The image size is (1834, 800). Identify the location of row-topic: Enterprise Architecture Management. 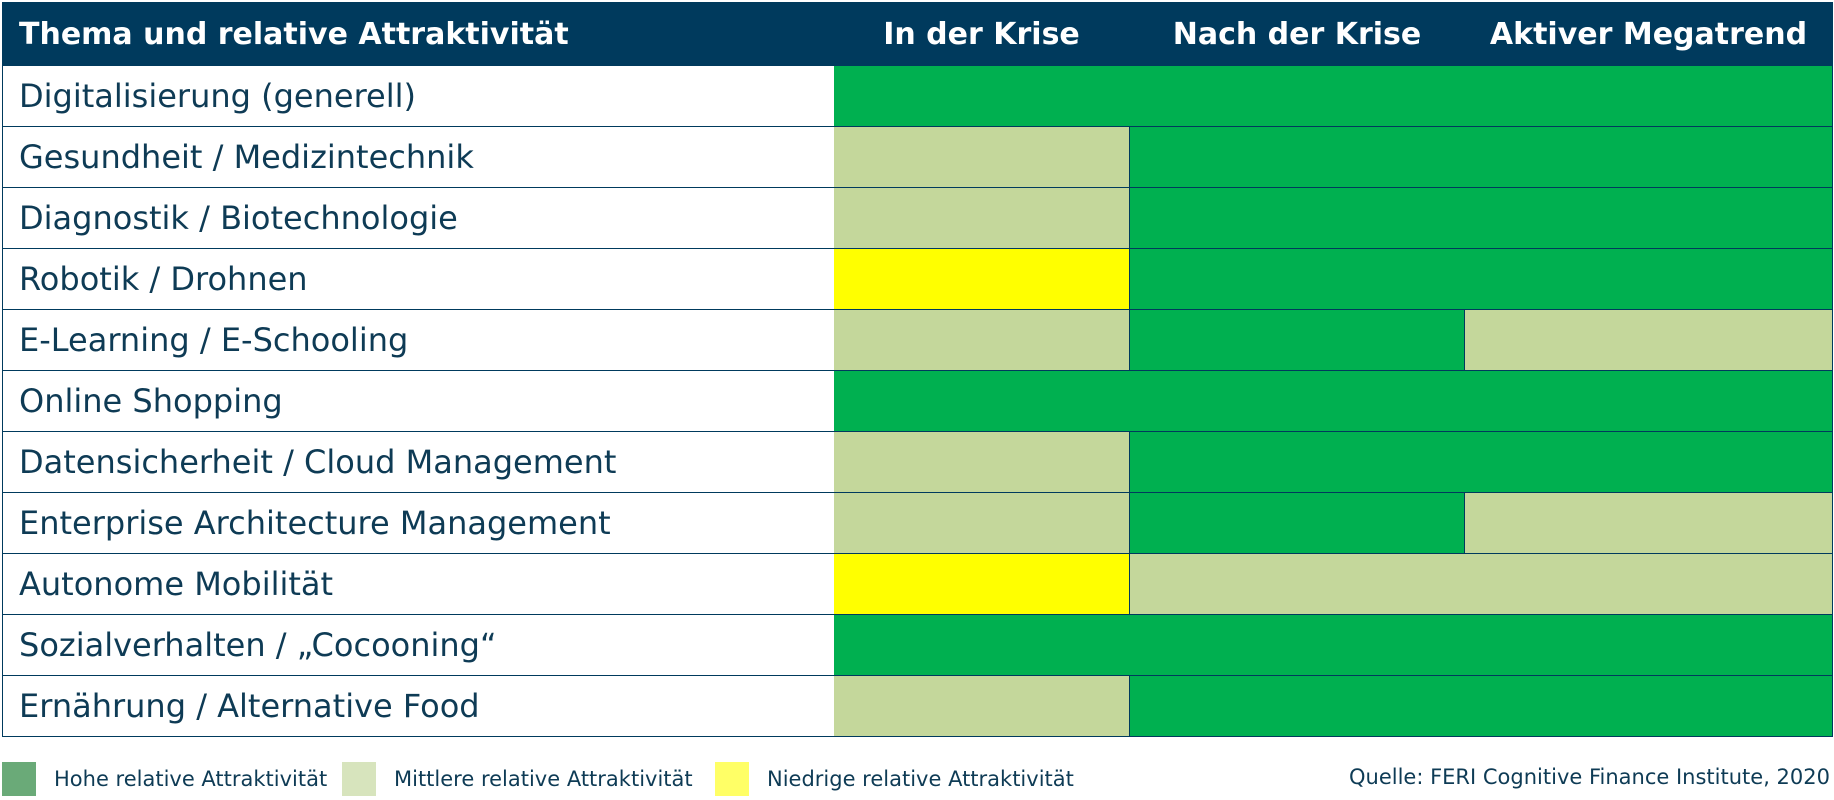
(418, 523).